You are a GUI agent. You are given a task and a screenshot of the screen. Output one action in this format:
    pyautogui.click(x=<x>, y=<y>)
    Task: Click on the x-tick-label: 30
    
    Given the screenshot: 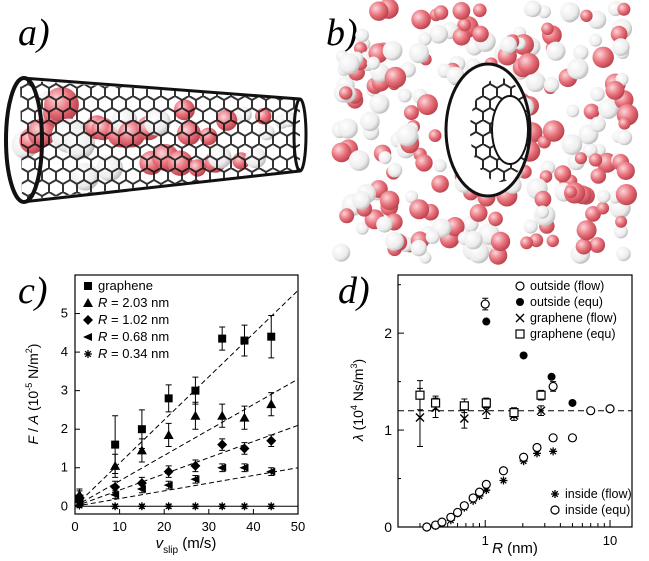 What is the action you would take?
    pyautogui.click(x=209, y=526)
    